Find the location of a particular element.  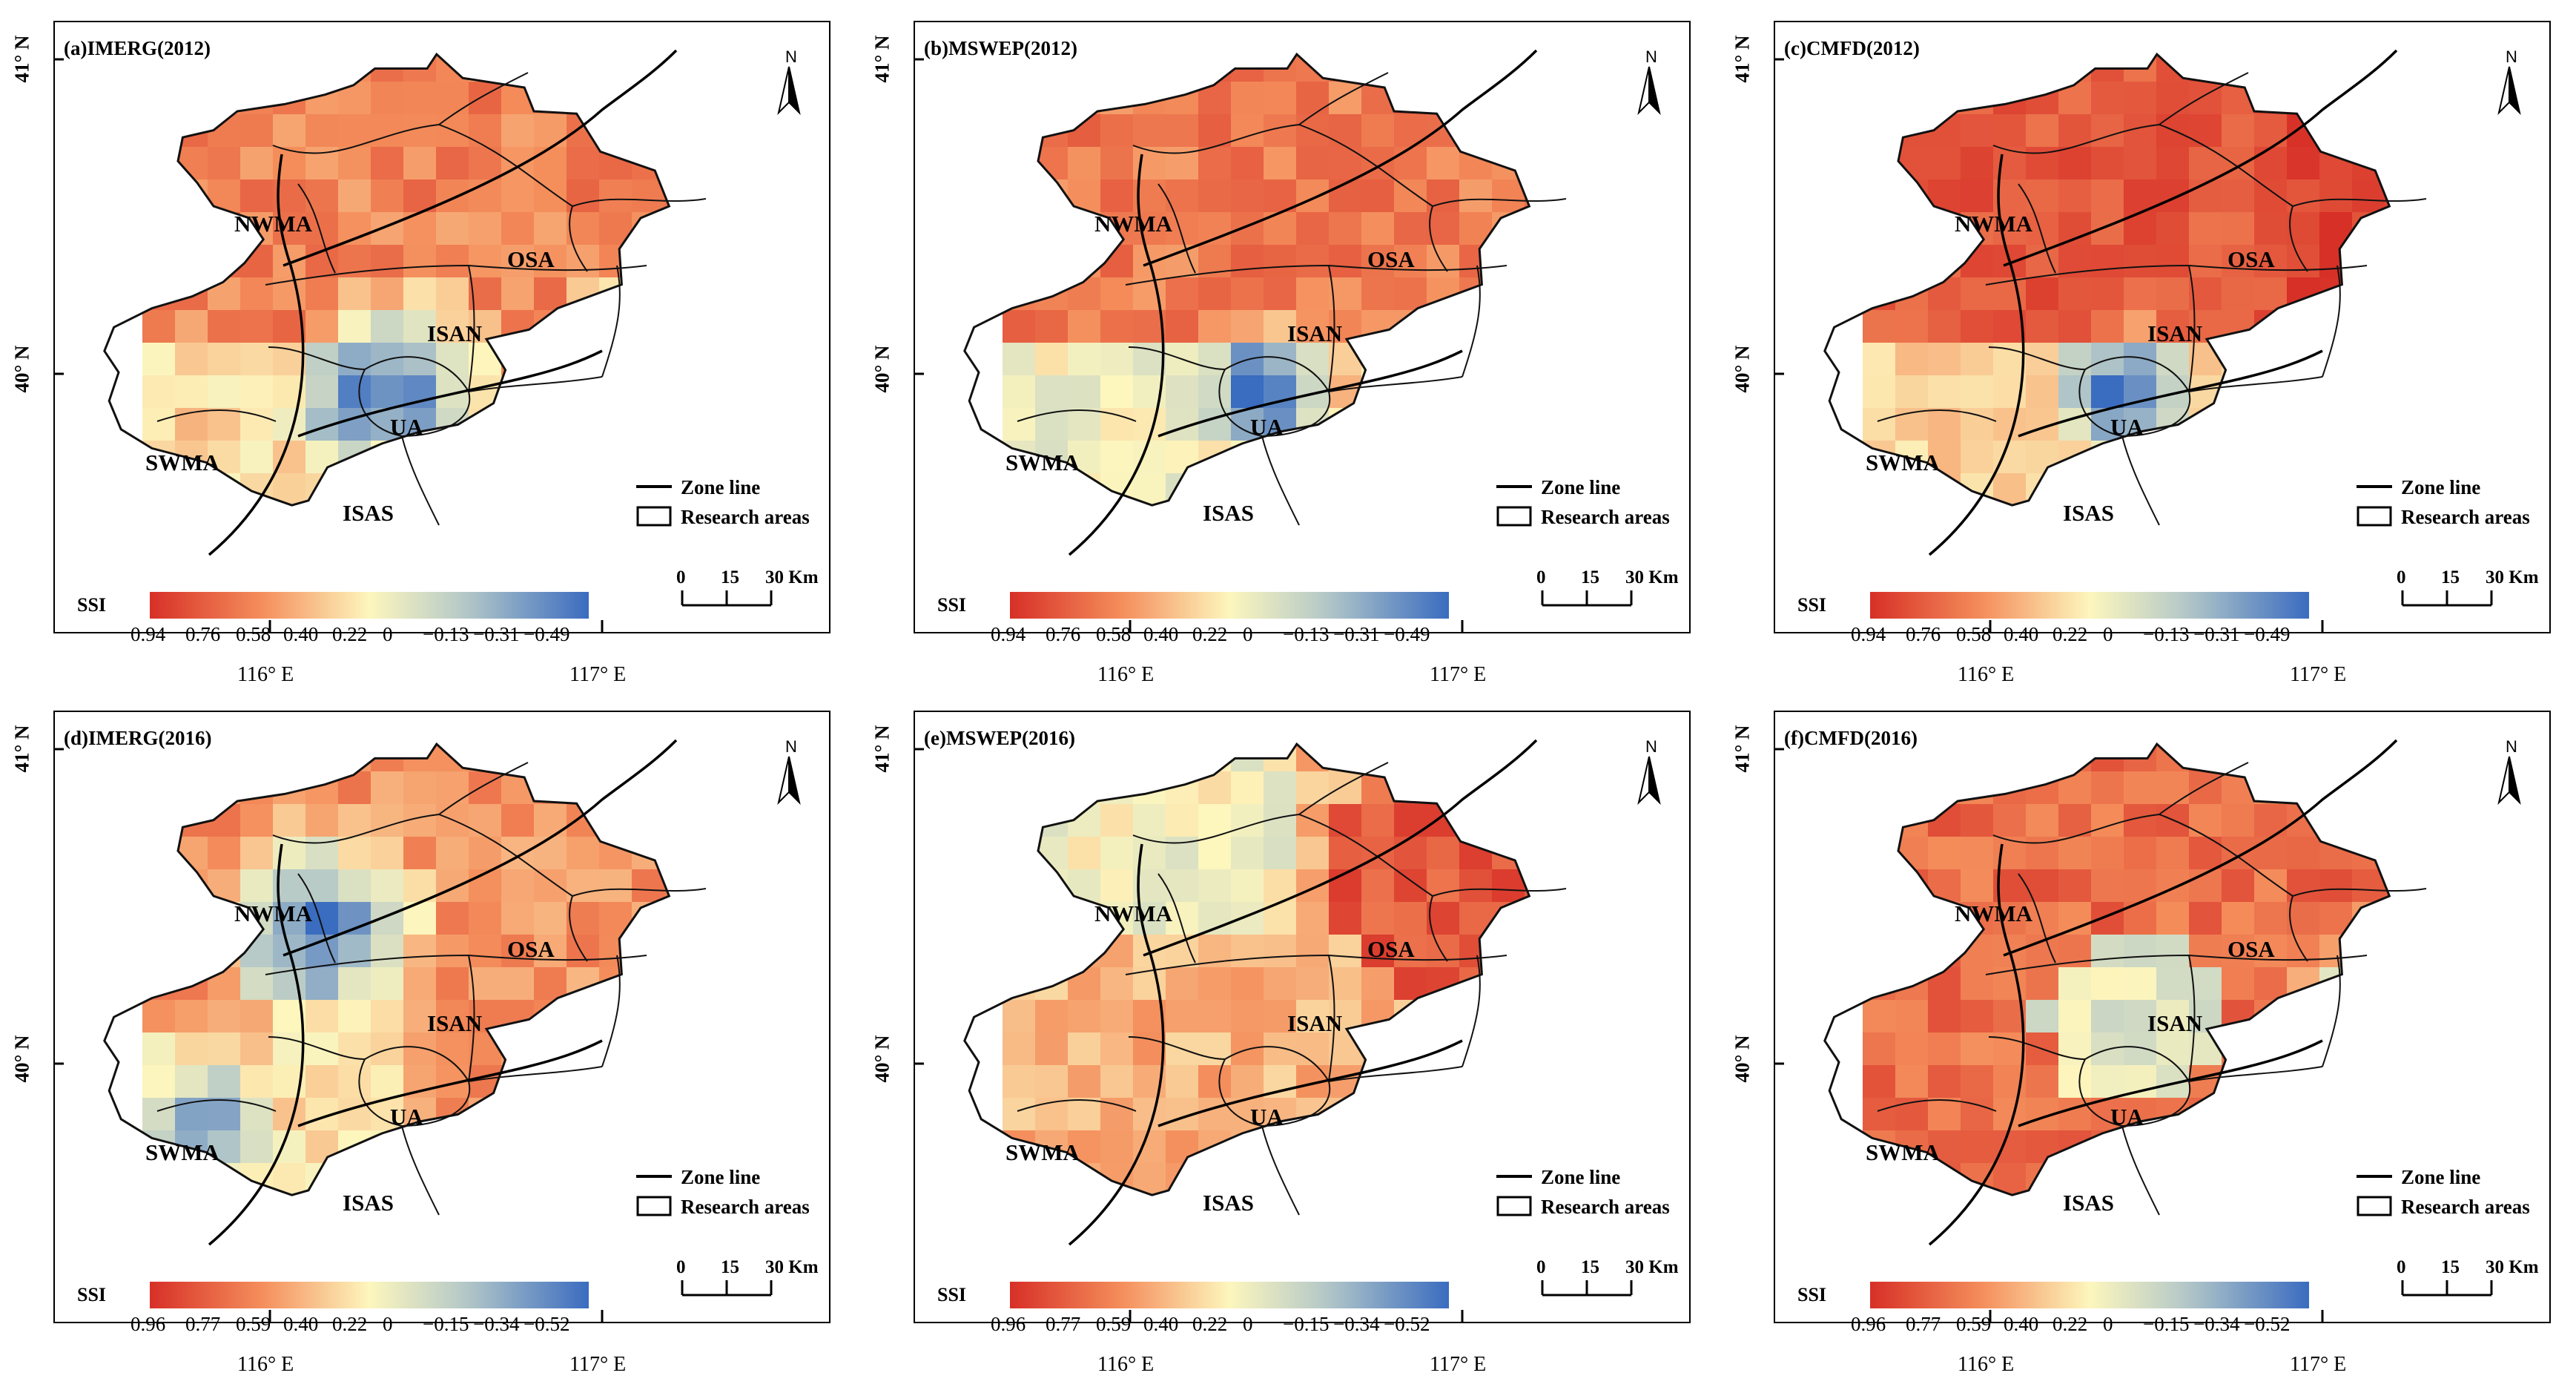

lat-tick-41: 41° N is located at coordinates (1743, 59).